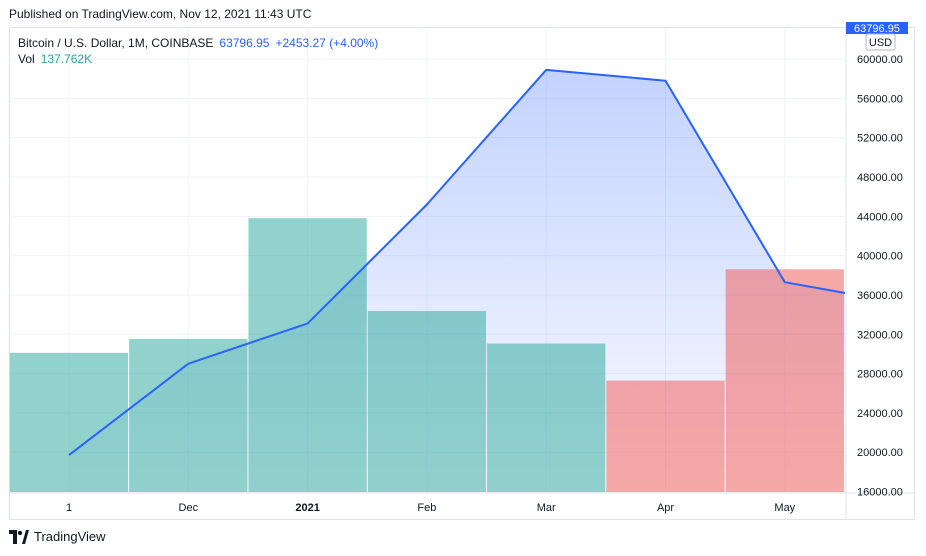 This screenshot has height=556, width=926. What do you see at coordinates (189, 508) in the screenshot?
I see `x-tick-label: Dec` at bounding box center [189, 508].